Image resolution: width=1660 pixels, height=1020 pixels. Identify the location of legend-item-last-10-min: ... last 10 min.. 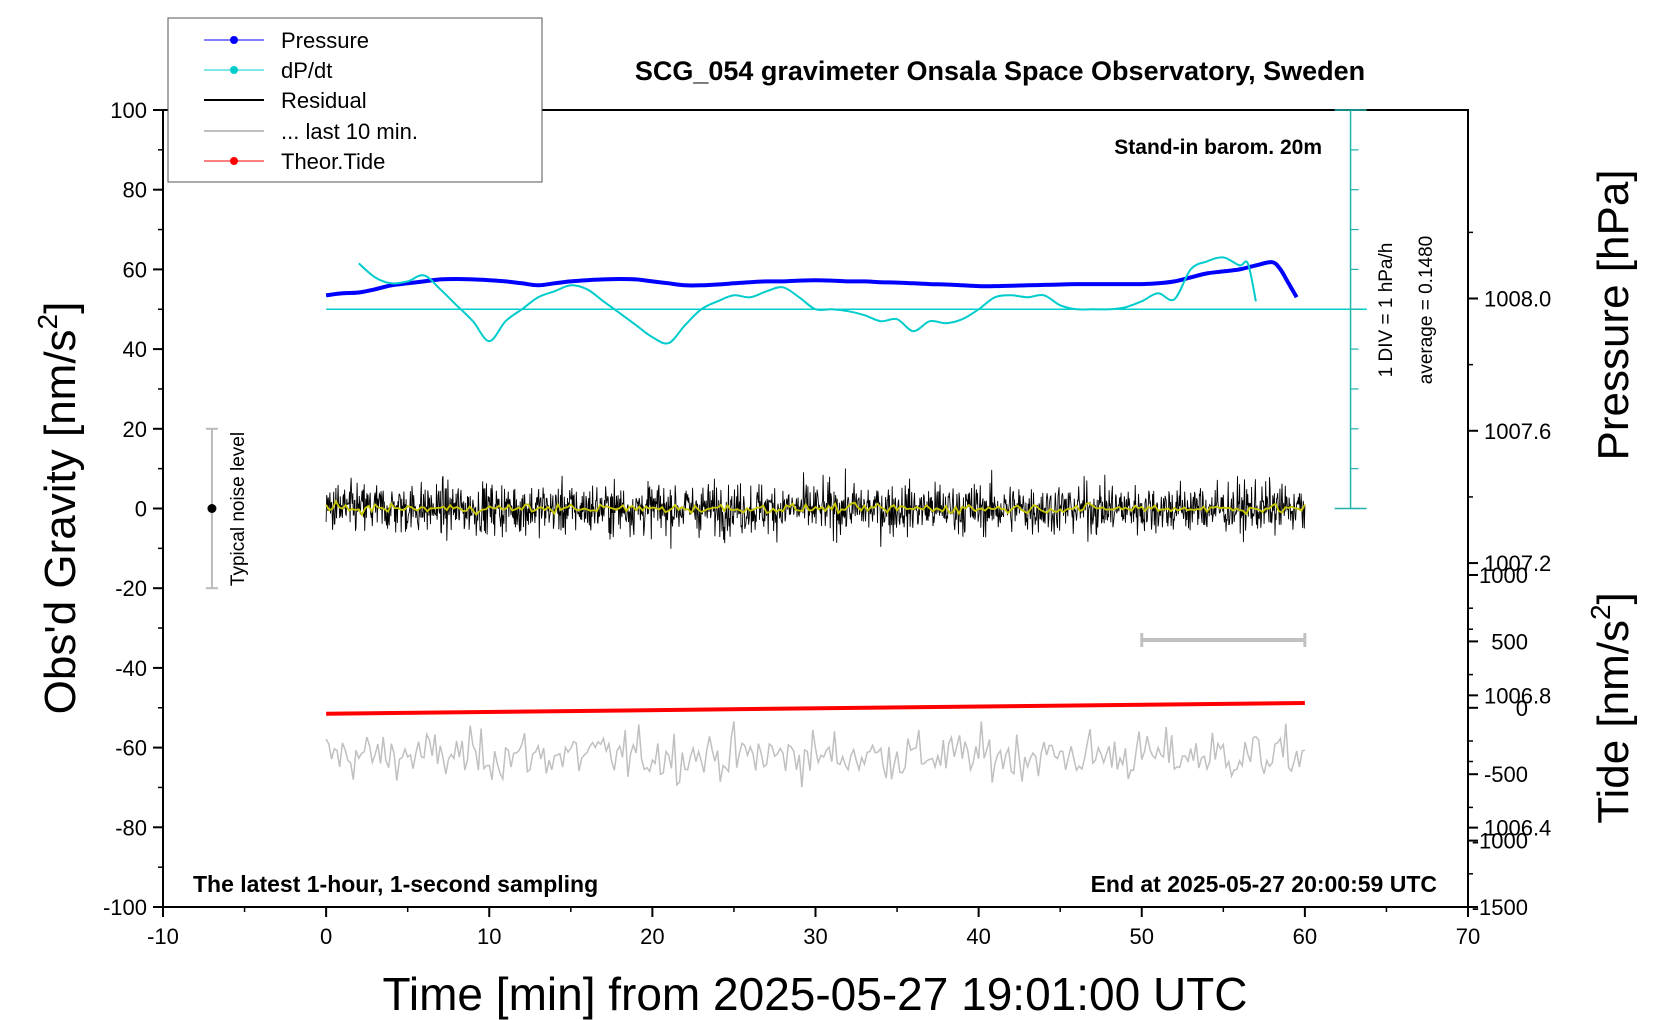
(311, 131).